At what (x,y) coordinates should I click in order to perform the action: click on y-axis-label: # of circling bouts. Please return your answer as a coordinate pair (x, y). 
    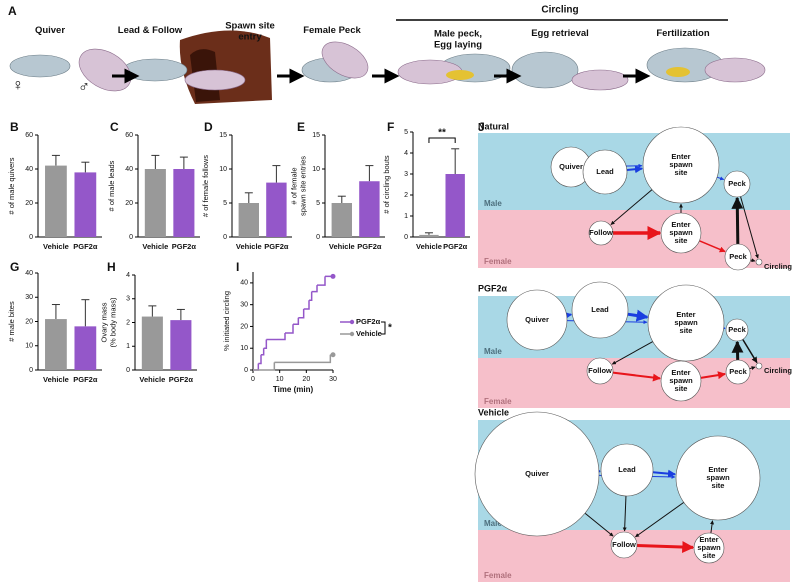
    Looking at the image, I should click on (386, 184).